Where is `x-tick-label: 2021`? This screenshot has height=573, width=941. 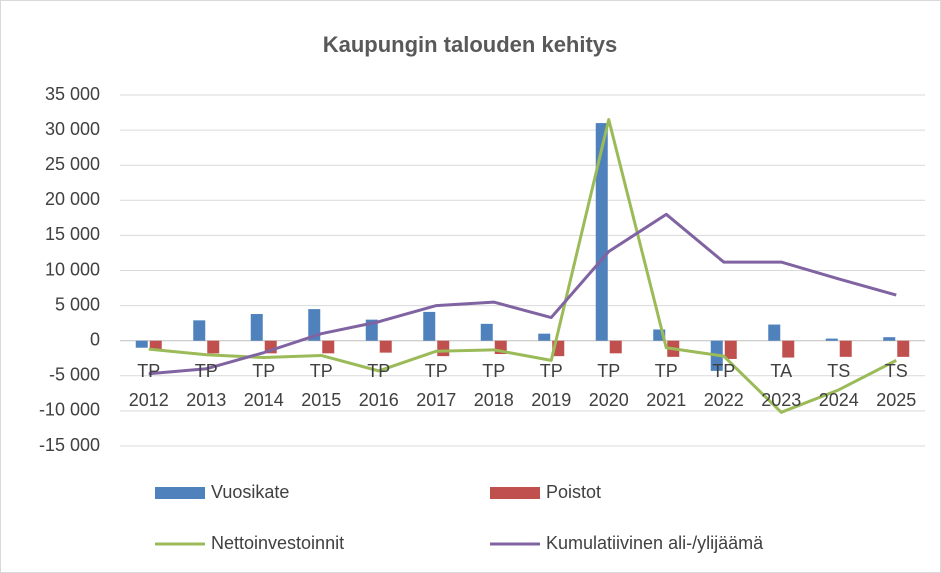 x-tick-label: 2021 is located at coordinates (666, 400).